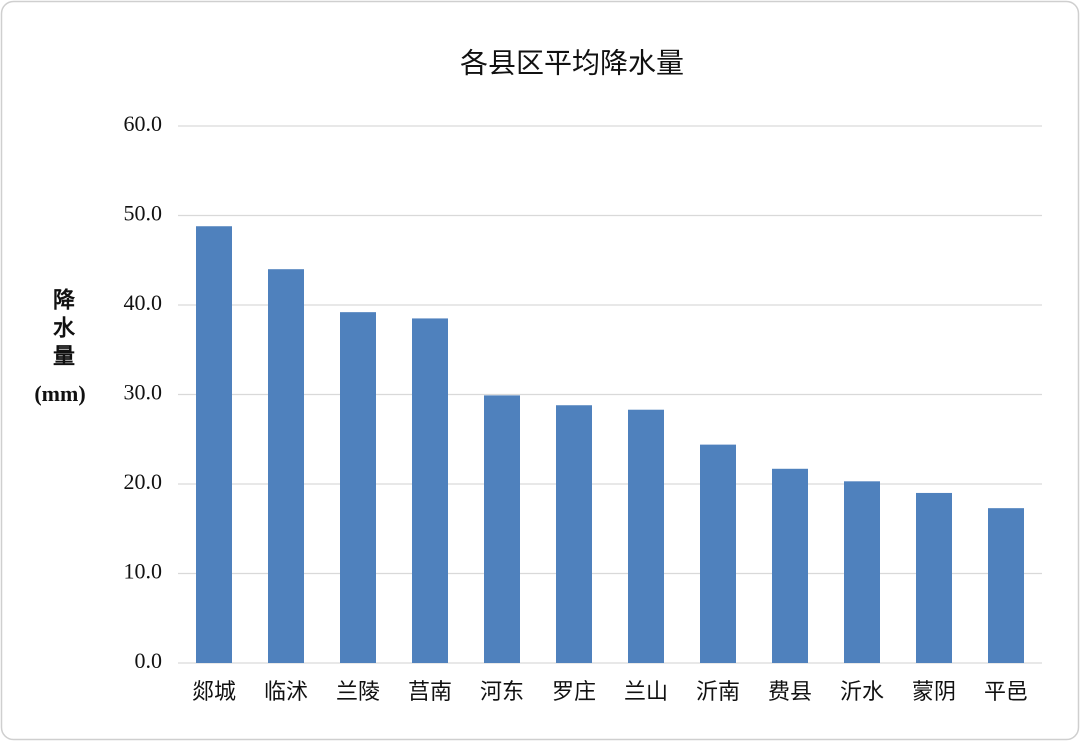 Image resolution: width=1080 pixels, height=741 pixels. What do you see at coordinates (143, 123) in the screenshot?
I see `y-tick-label: 60.0` at bounding box center [143, 123].